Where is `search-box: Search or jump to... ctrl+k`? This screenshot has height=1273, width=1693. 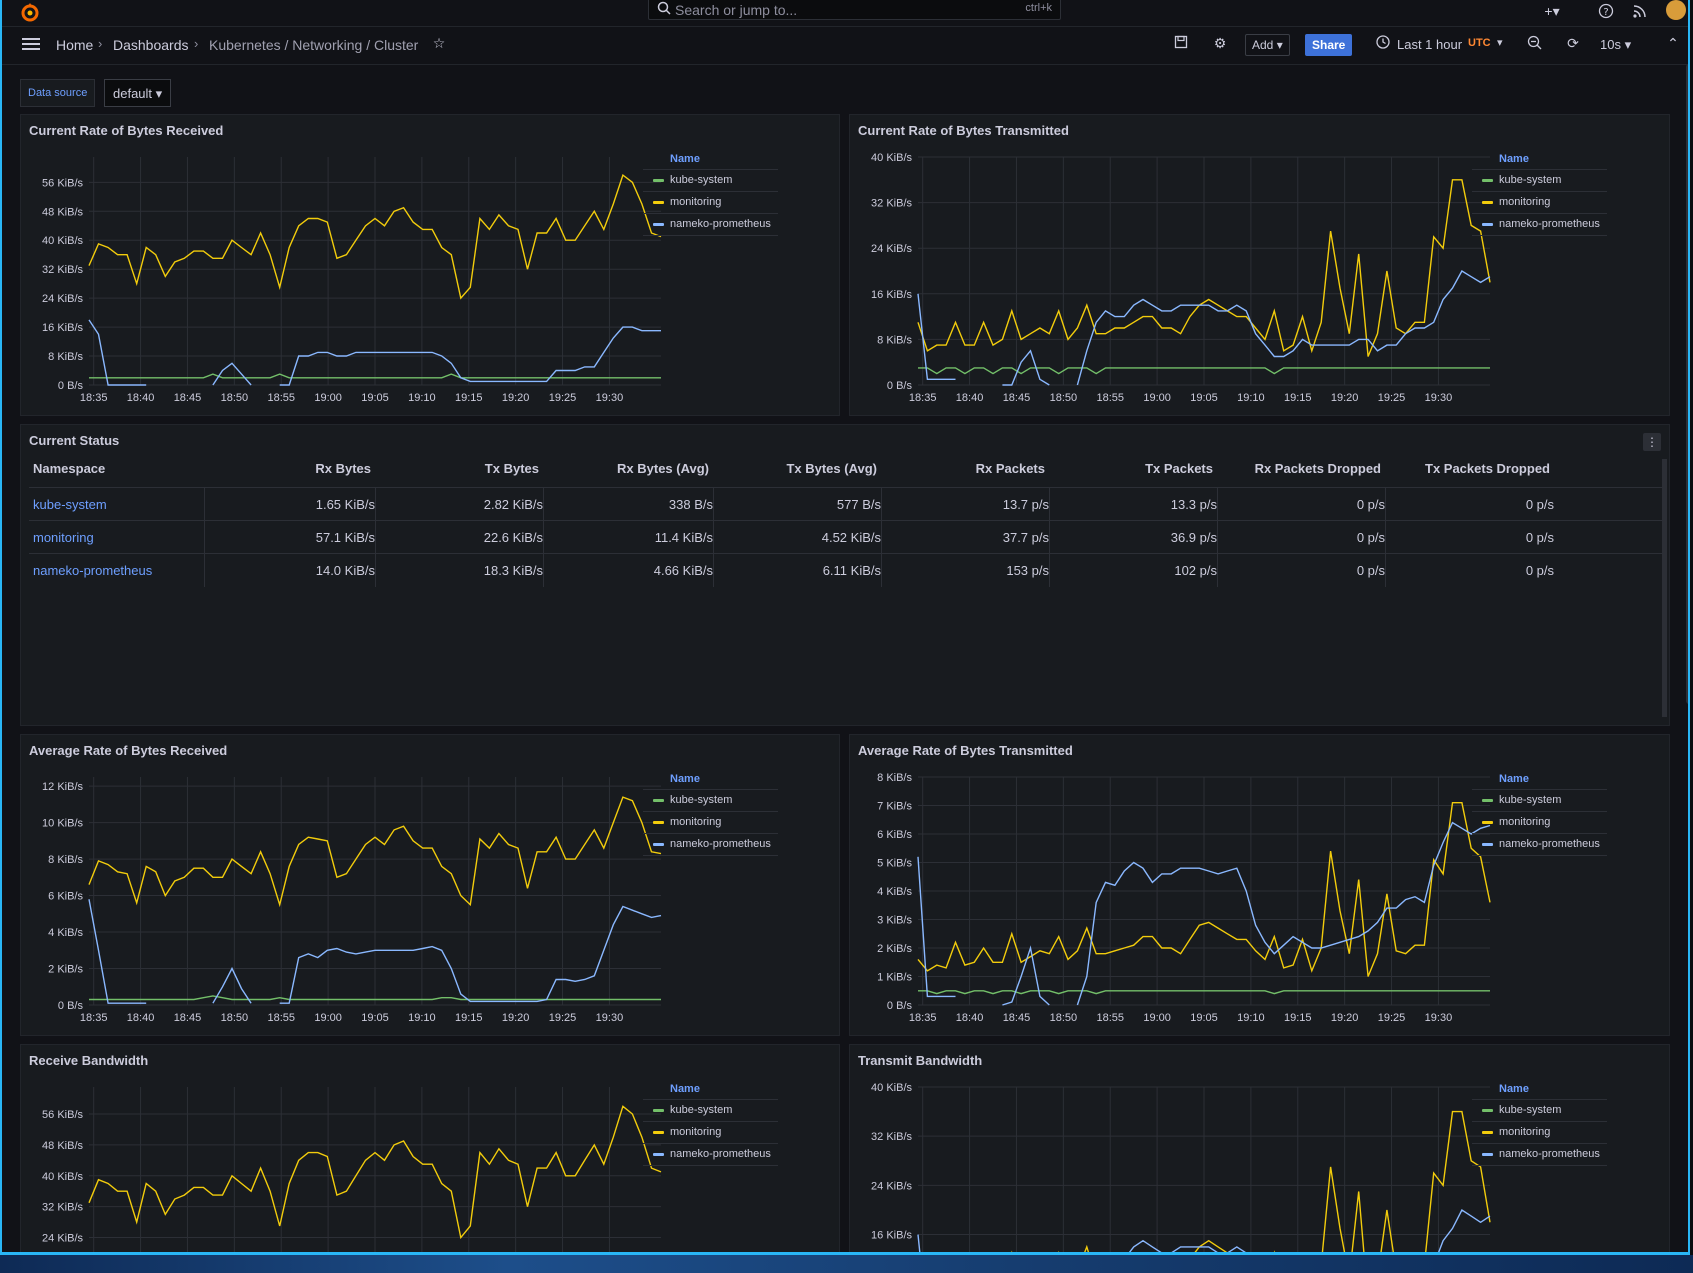
search-box: Search or jump to... ctrl+k is located at coordinates (854, 10).